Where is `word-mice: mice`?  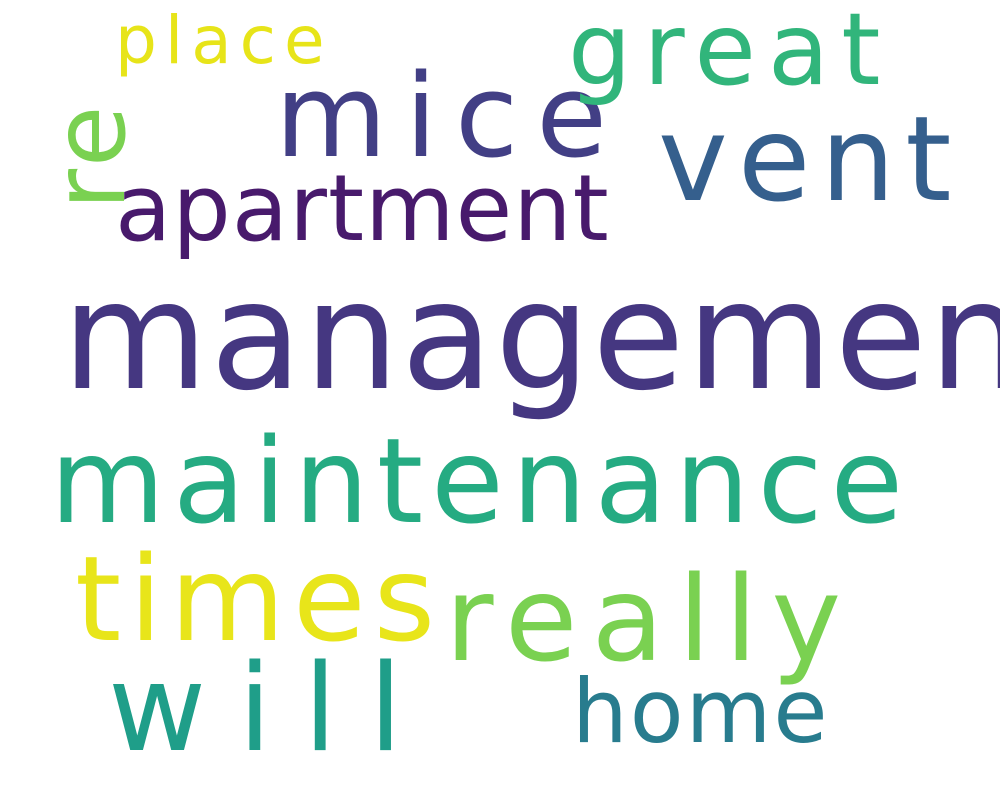 word-mice: mice is located at coordinates (450, 117).